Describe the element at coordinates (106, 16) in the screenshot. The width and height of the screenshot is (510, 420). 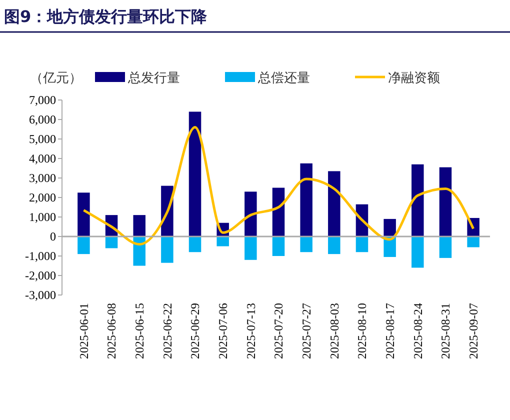
I see `chart-title: 图9：地方债发行量环比下降` at that location.